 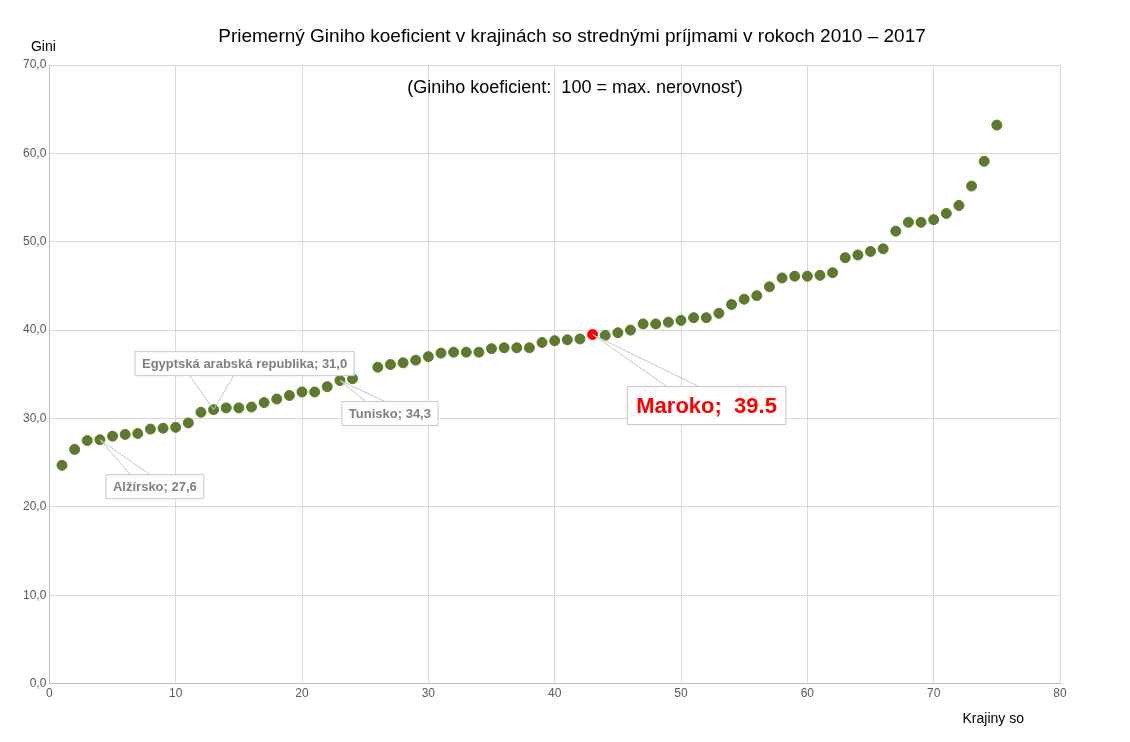 What do you see at coordinates (244, 364) in the screenshot?
I see `annotation: Egyptská arabská republika; 31,0` at bounding box center [244, 364].